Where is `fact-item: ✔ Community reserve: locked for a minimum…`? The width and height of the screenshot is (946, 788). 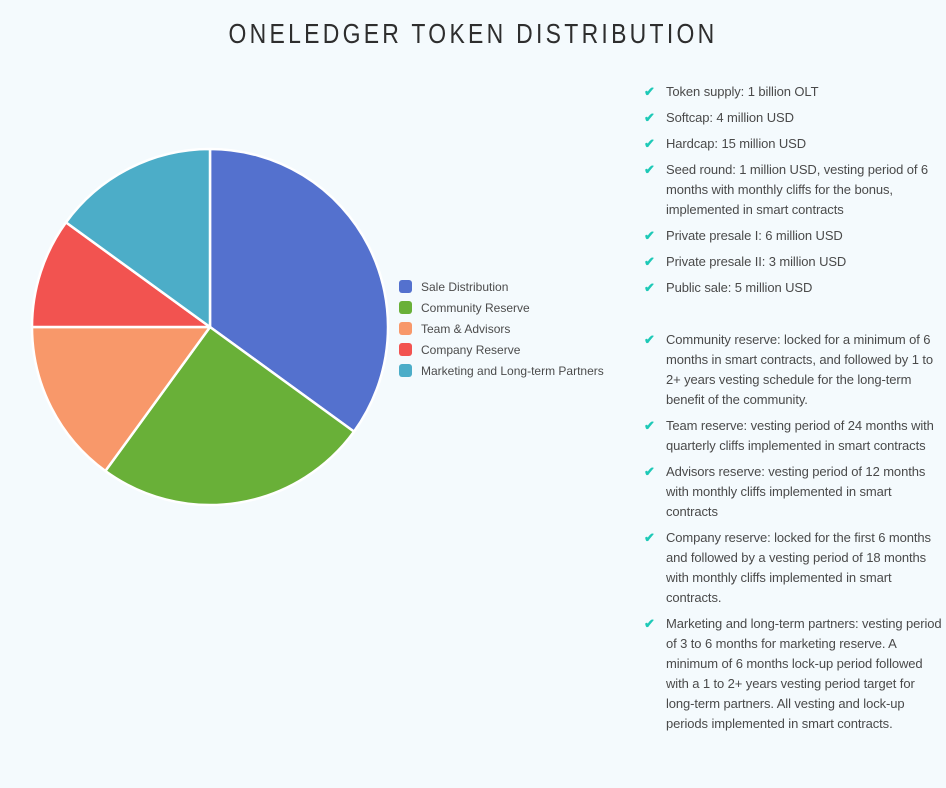 fact-item: ✔ Community reserve: locked for a minimum… is located at coordinates (794, 370).